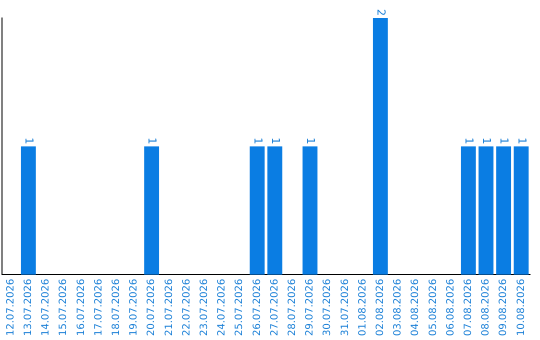 This screenshot has width=540, height=340. What do you see at coordinates (186, 307) in the screenshot?
I see `x-tick-label: 22.07.2026` at bounding box center [186, 307].